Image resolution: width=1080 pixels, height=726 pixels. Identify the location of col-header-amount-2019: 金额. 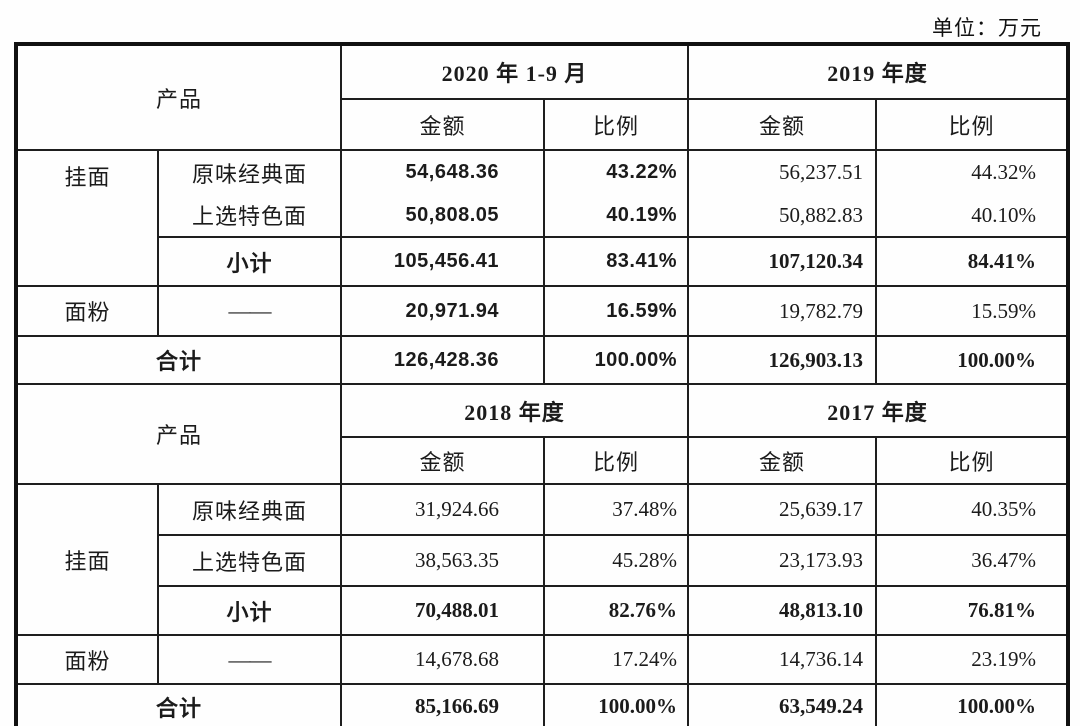
(782, 124).